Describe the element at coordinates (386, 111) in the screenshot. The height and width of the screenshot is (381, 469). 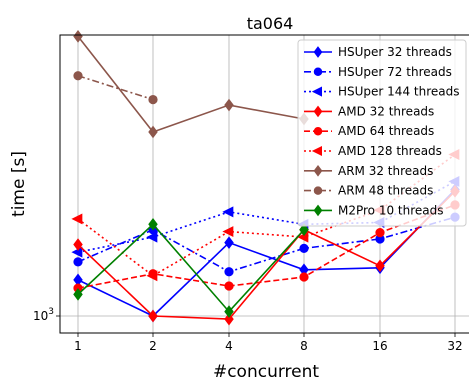
I see `legend-entry: AMD 32 threads` at that location.